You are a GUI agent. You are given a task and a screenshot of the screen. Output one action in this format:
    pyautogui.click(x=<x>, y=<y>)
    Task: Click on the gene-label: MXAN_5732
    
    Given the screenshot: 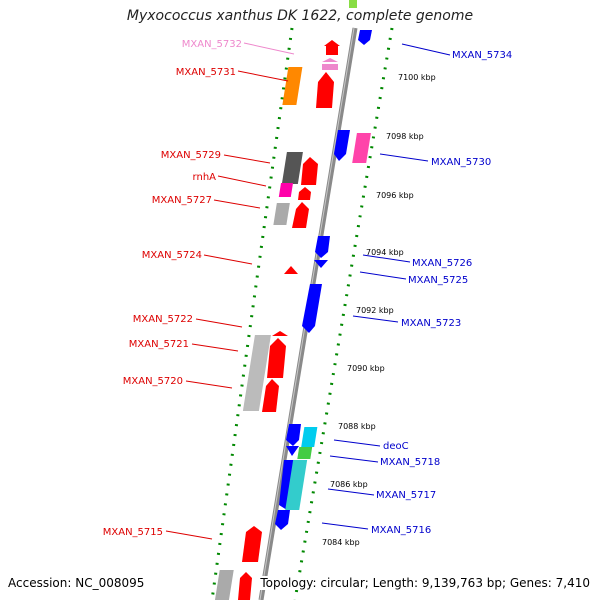 What is the action you would take?
    pyautogui.click(x=212, y=44)
    